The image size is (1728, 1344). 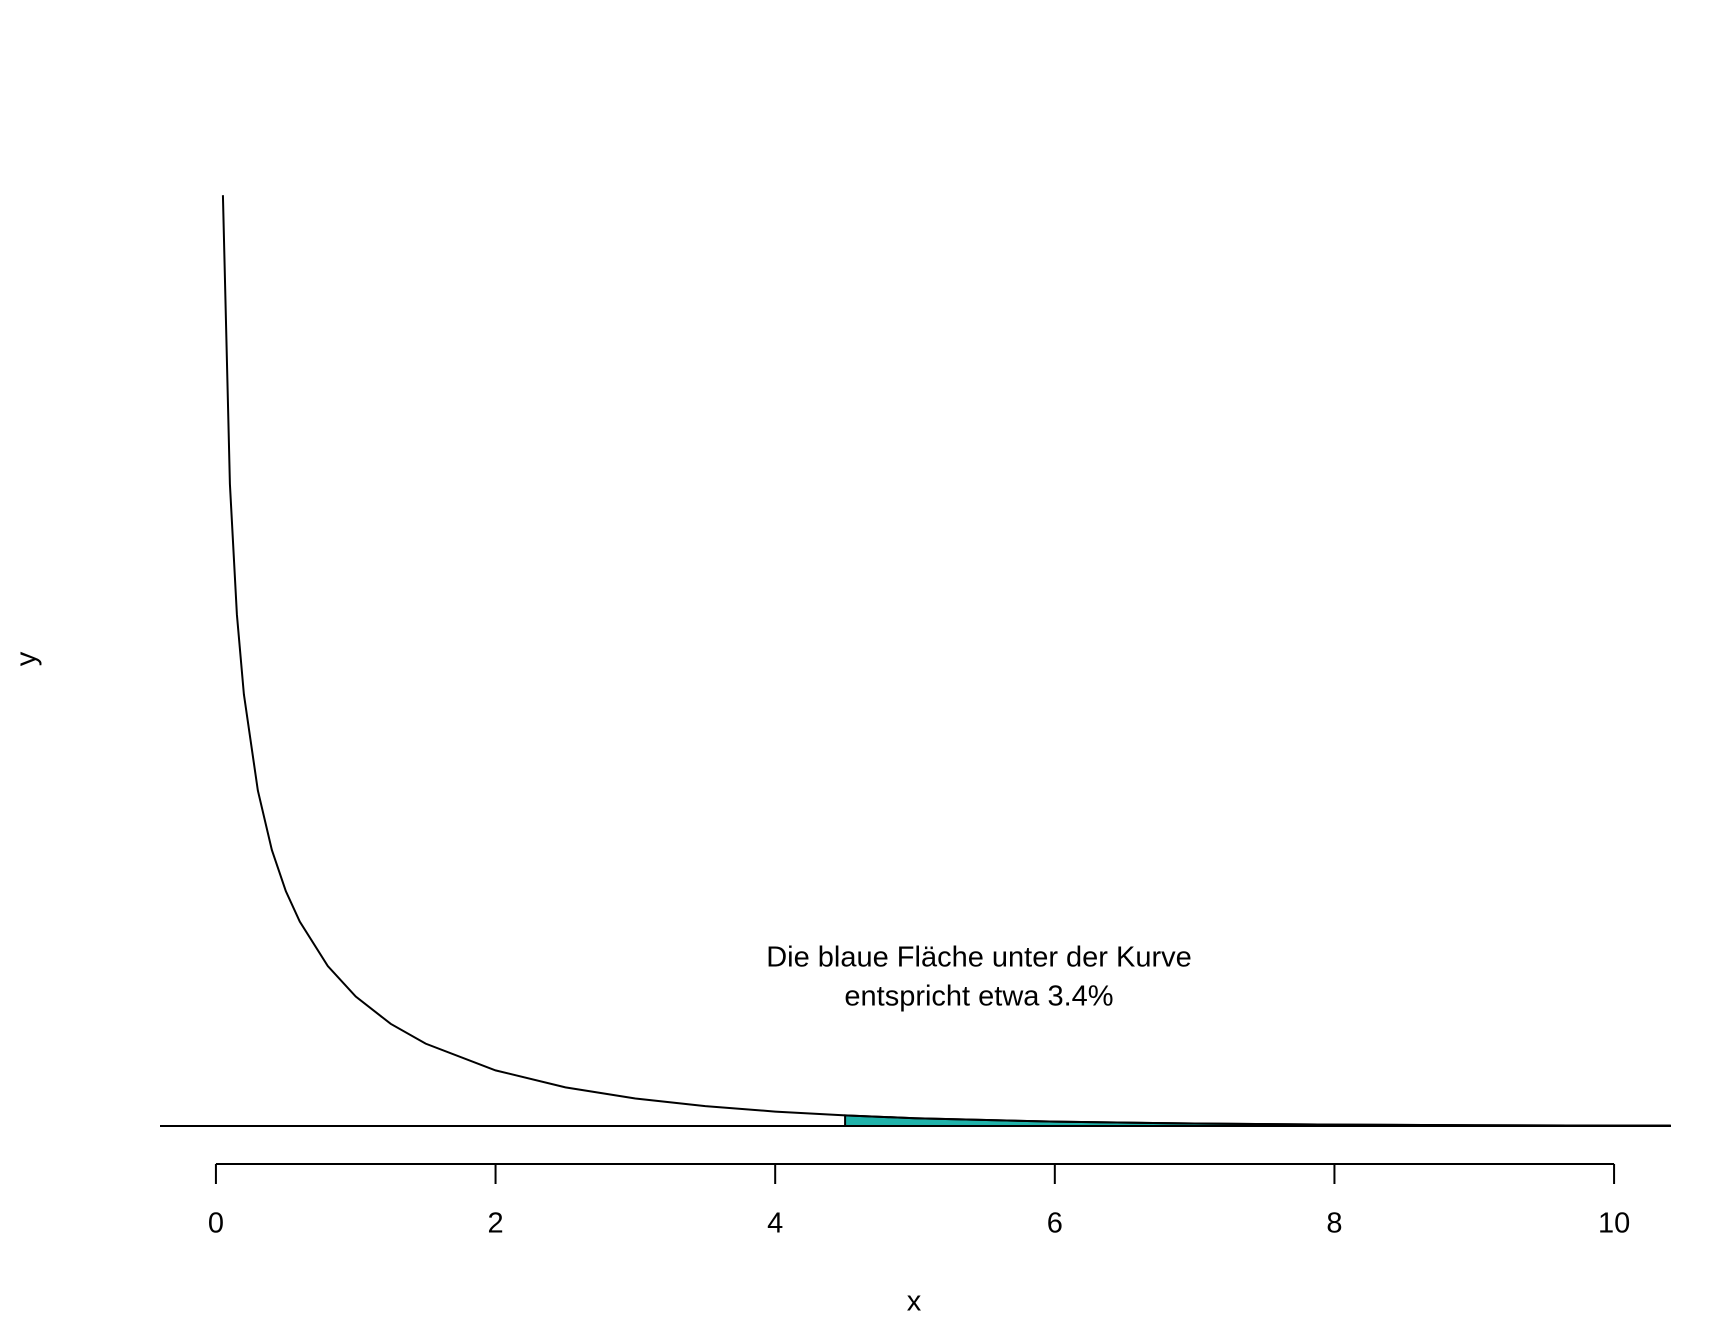 What do you see at coordinates (775, 1224) in the screenshot?
I see `x-tick-label: 4` at bounding box center [775, 1224].